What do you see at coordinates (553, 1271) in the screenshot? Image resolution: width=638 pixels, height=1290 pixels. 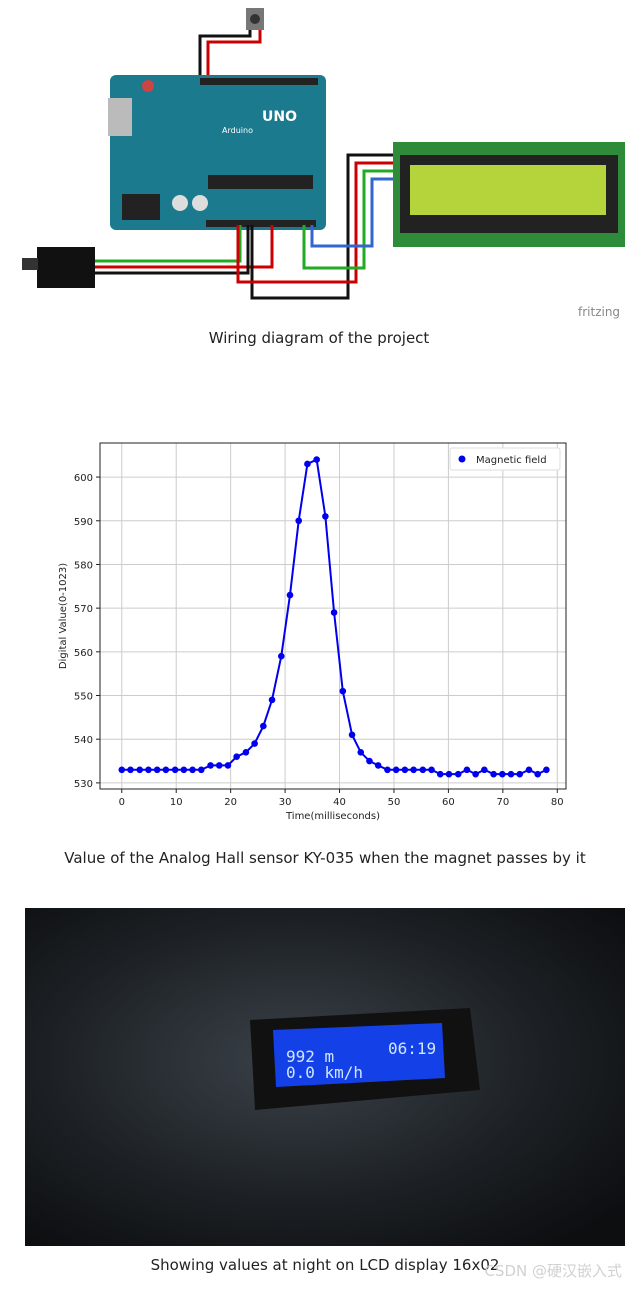 I see `watermark: CSDN @硬汉嵌入式` at bounding box center [553, 1271].